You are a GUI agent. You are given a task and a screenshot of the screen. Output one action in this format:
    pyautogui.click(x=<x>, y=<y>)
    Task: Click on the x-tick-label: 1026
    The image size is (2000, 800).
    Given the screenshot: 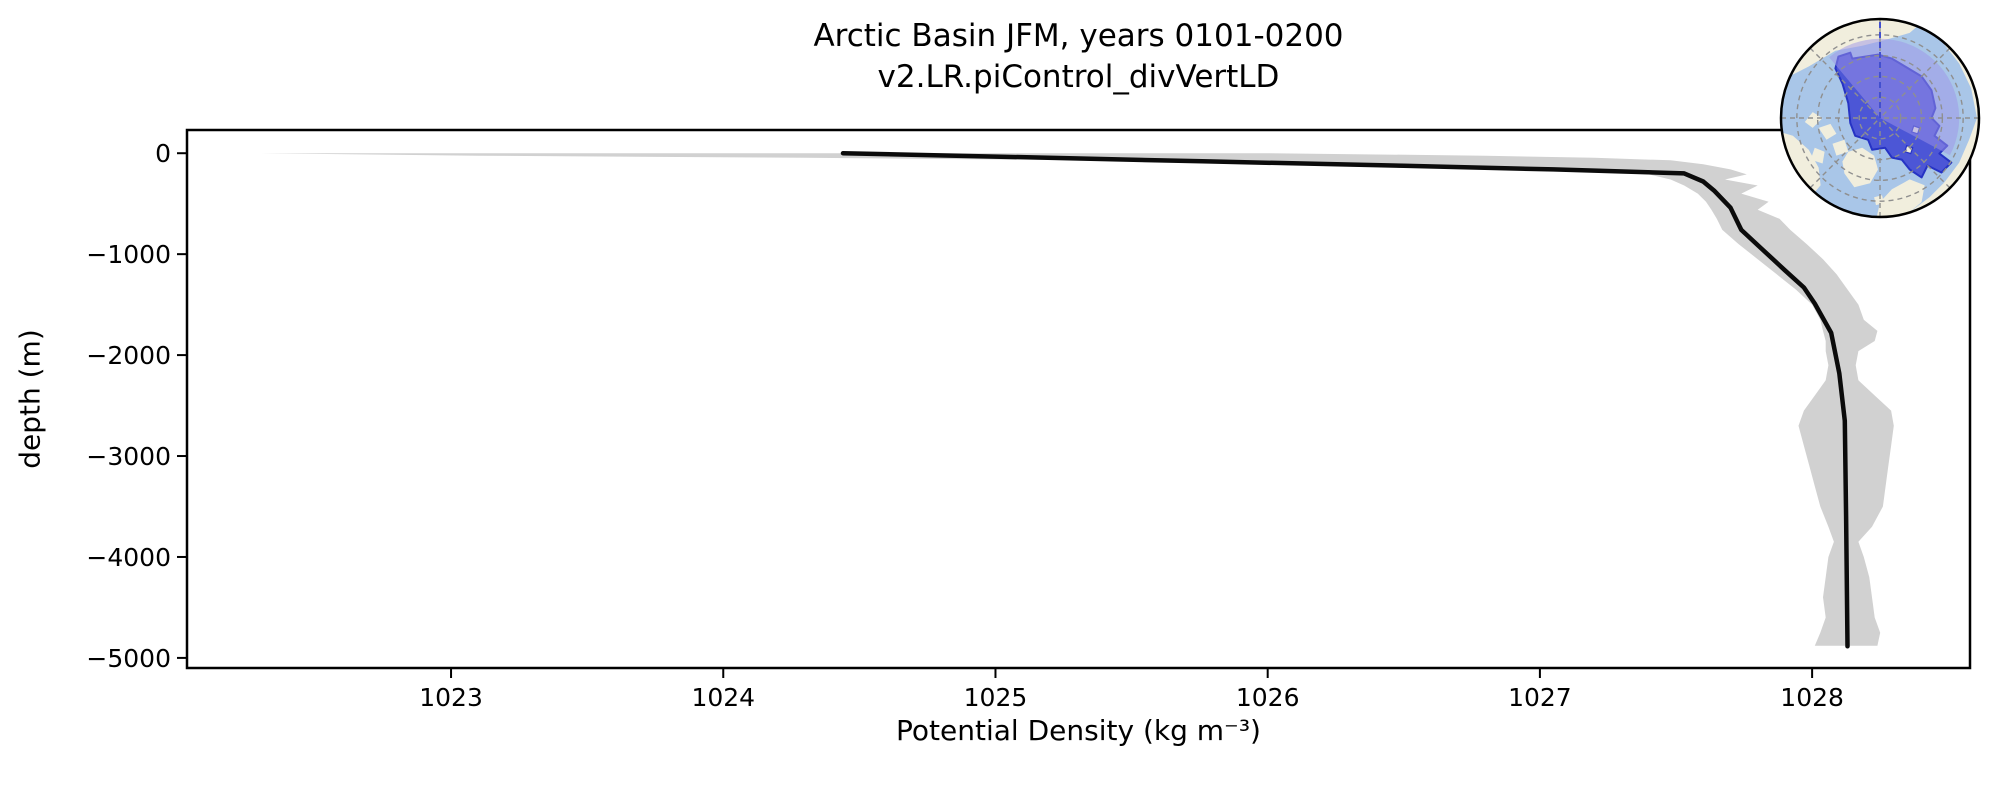 What is the action you would take?
    pyautogui.click(x=1268, y=697)
    